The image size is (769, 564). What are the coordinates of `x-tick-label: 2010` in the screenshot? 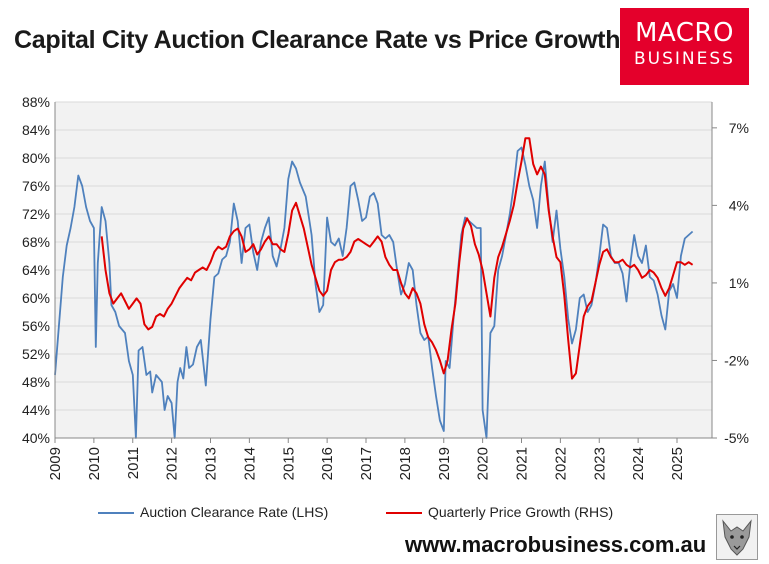 It's located at (94, 463).